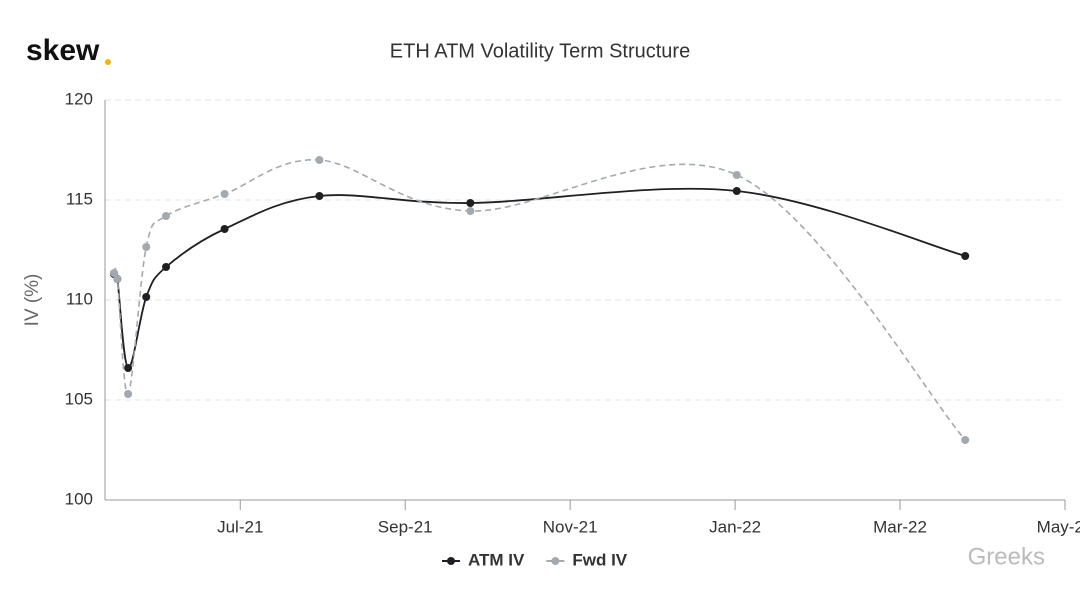  What do you see at coordinates (63, 50) in the screenshot?
I see `logo: skew` at bounding box center [63, 50].